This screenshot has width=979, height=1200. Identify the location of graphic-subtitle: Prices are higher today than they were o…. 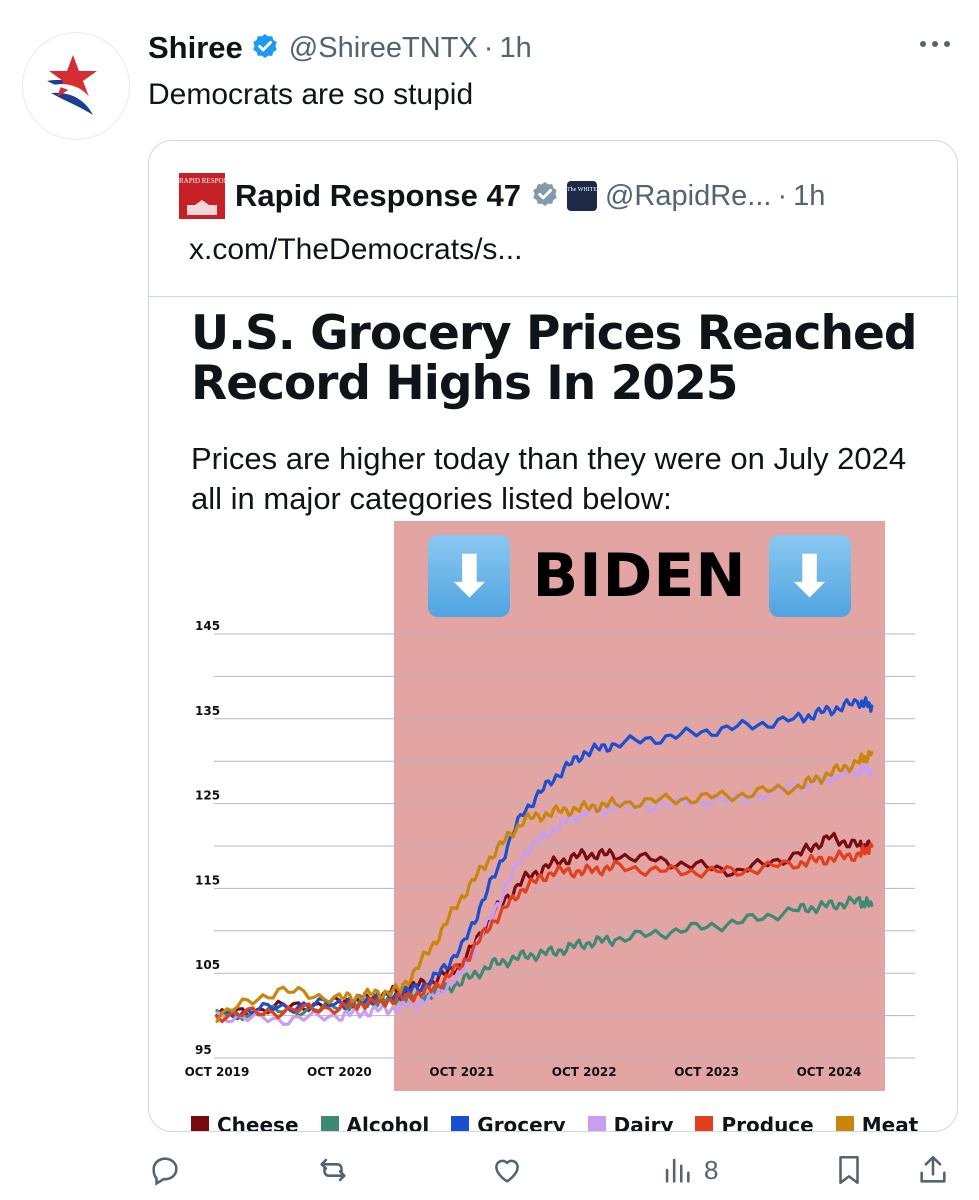
(549, 478).